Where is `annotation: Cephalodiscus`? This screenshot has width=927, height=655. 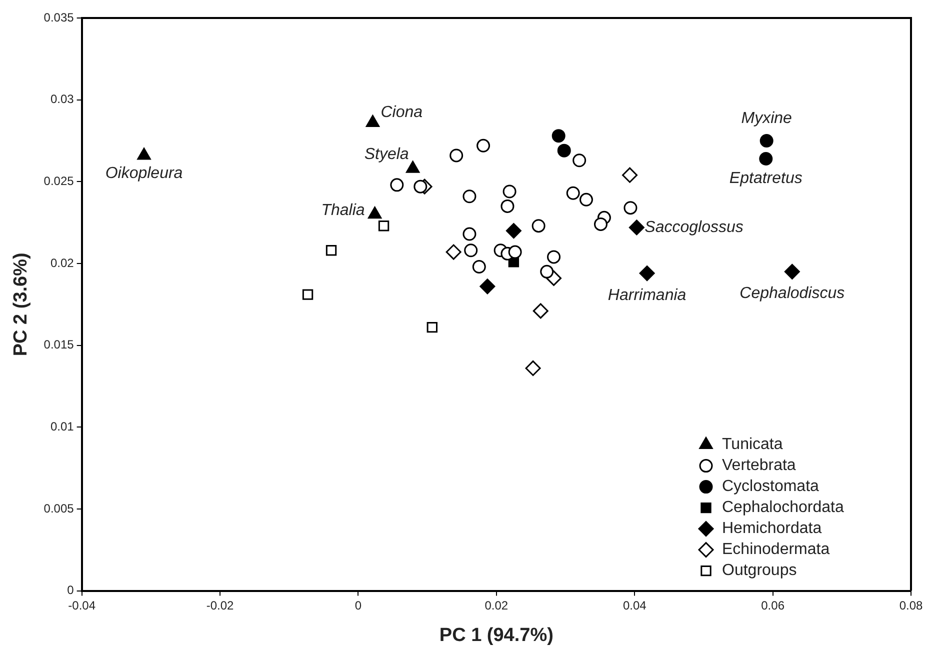
annotation: Cephalodiscus is located at coordinates (792, 293).